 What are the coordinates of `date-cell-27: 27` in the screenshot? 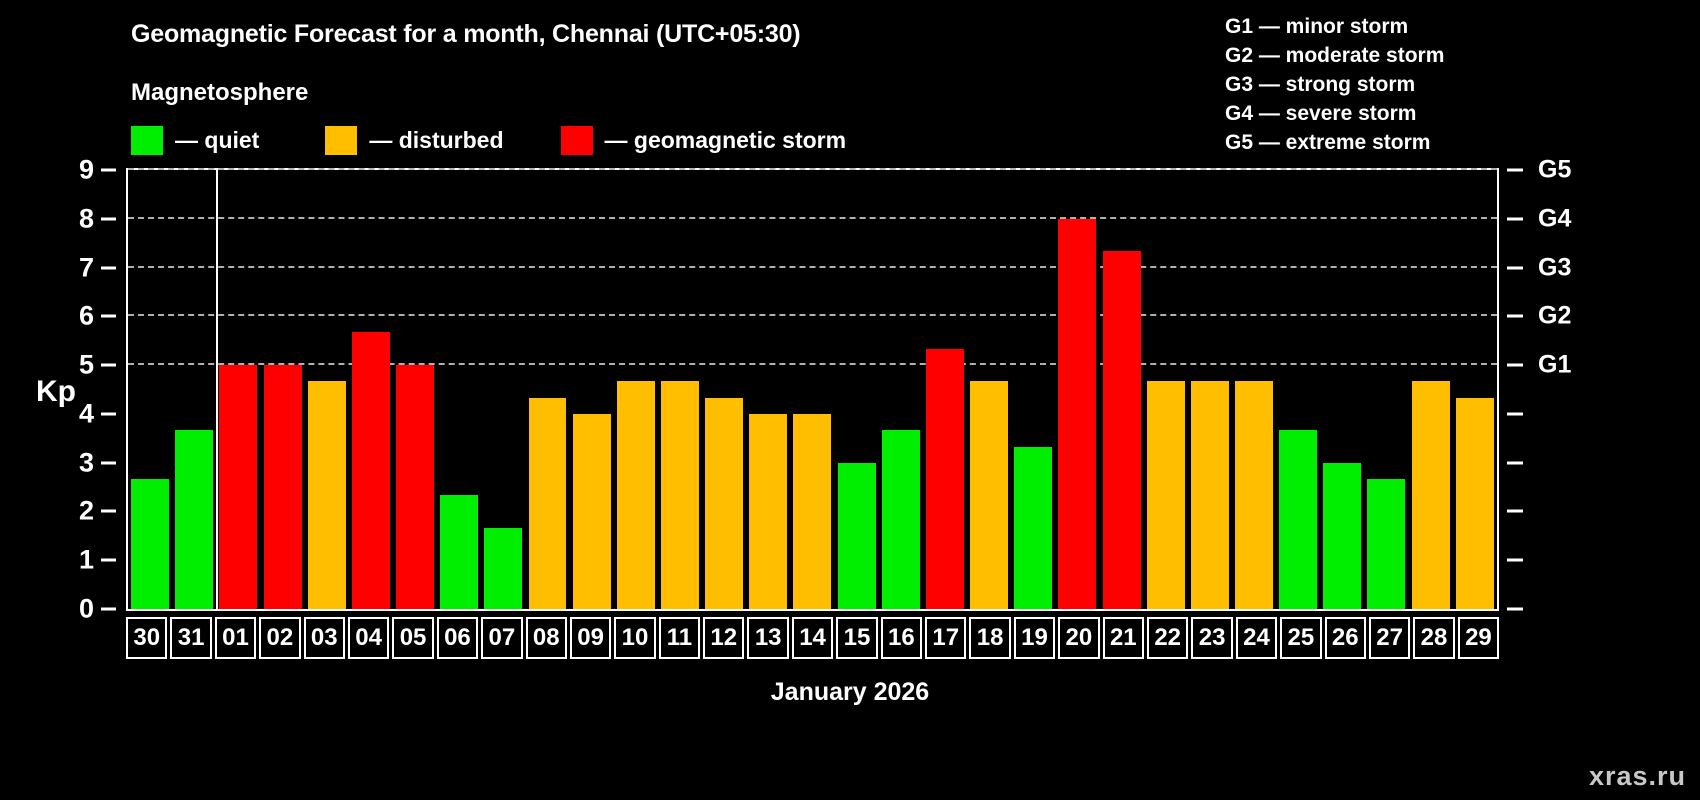 It's located at (1389, 638).